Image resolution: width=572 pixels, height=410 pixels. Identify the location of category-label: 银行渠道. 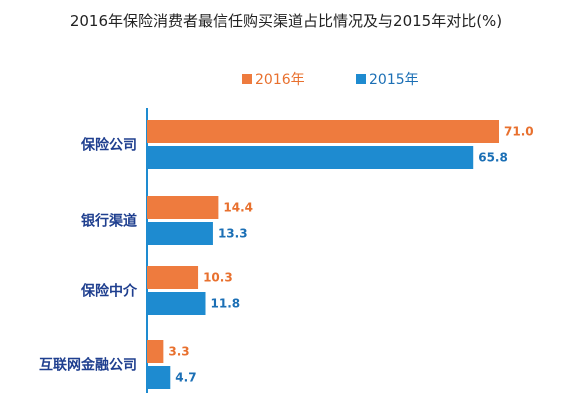
(109, 221).